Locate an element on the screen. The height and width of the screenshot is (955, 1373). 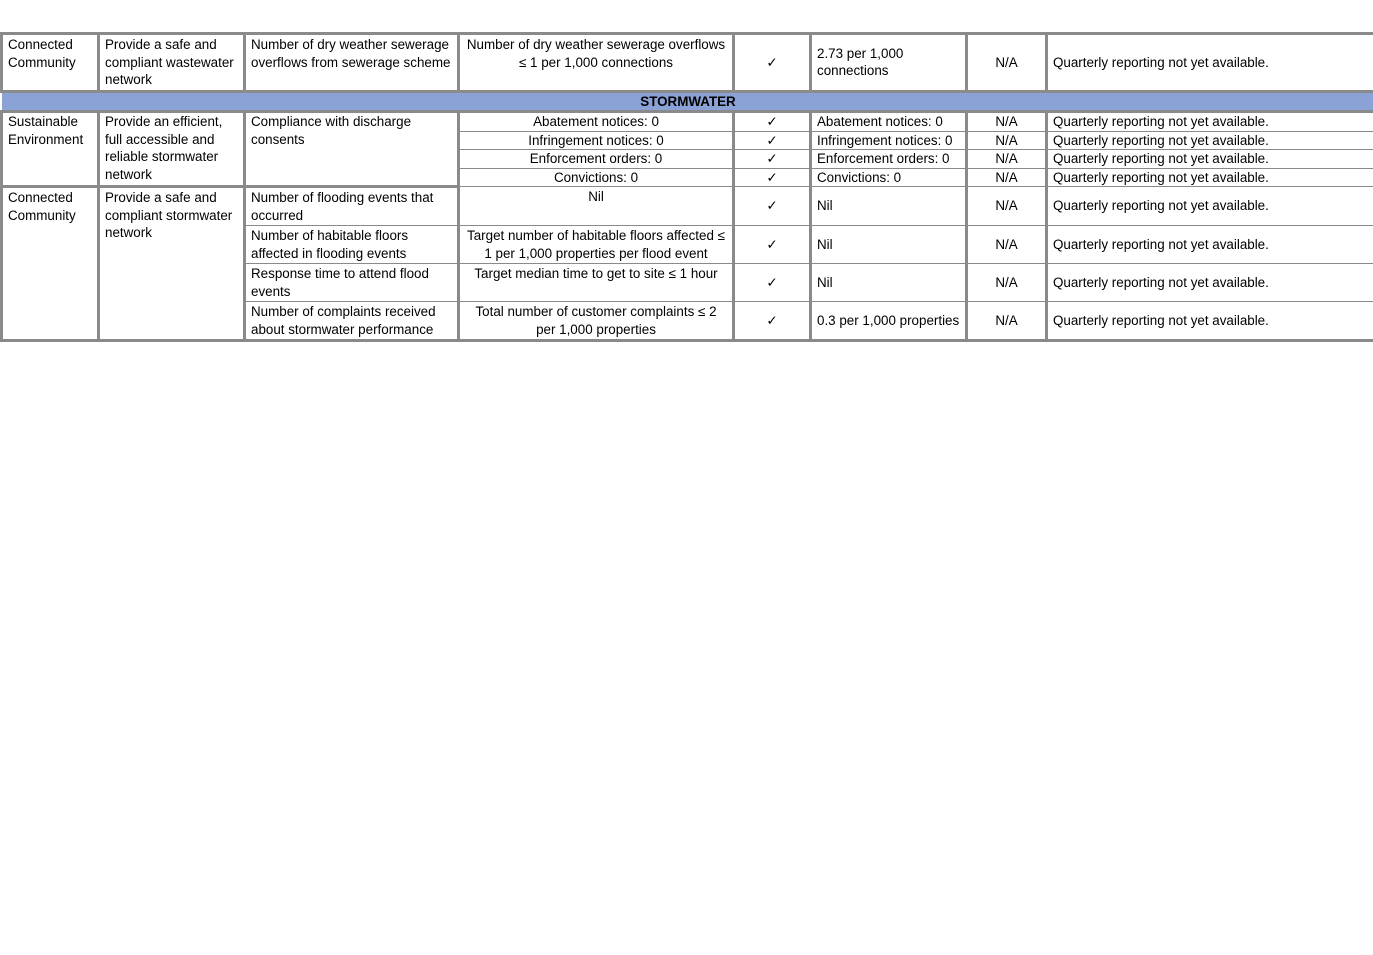
section-header-row: STORMWATER is located at coordinates (687, 101).